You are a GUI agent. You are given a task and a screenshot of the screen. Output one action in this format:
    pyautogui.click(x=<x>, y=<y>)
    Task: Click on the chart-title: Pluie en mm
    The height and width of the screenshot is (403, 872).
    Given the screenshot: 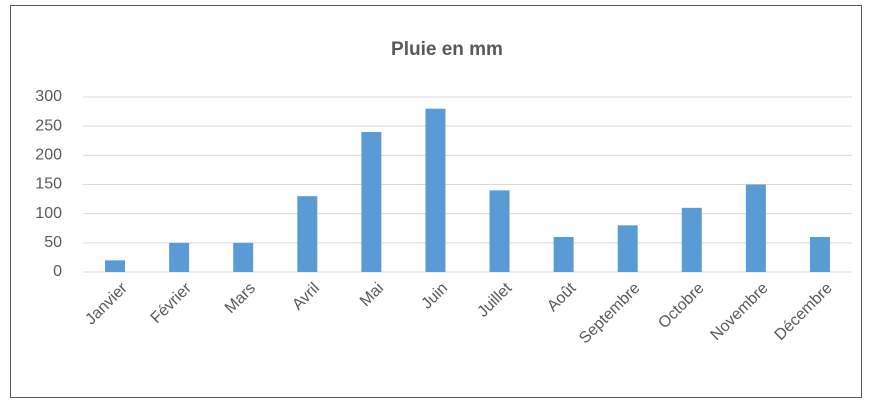 What is the action you would take?
    pyautogui.click(x=447, y=49)
    